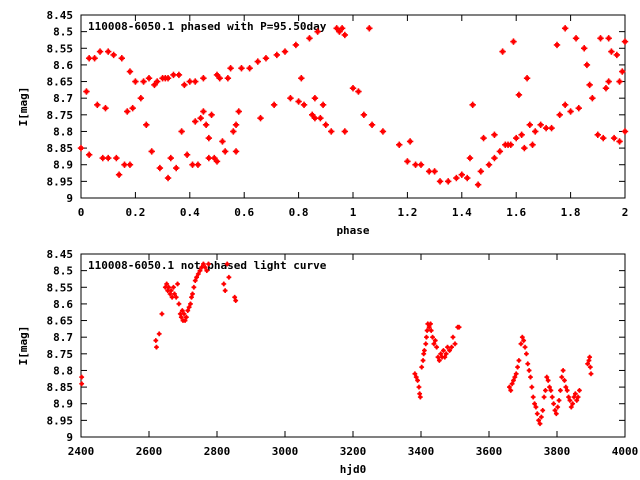 The width and height of the screenshot is (640, 480). I want to click on y-tick-label: 8.5, so click(63, 32).